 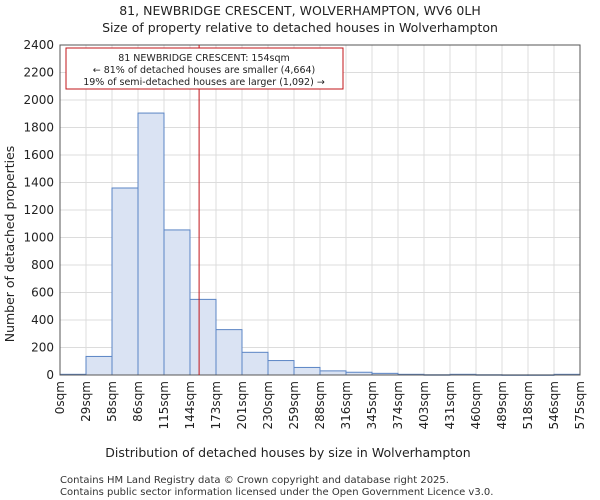 I want to click on x-tick-label: 115sqm, so click(x=164, y=405).